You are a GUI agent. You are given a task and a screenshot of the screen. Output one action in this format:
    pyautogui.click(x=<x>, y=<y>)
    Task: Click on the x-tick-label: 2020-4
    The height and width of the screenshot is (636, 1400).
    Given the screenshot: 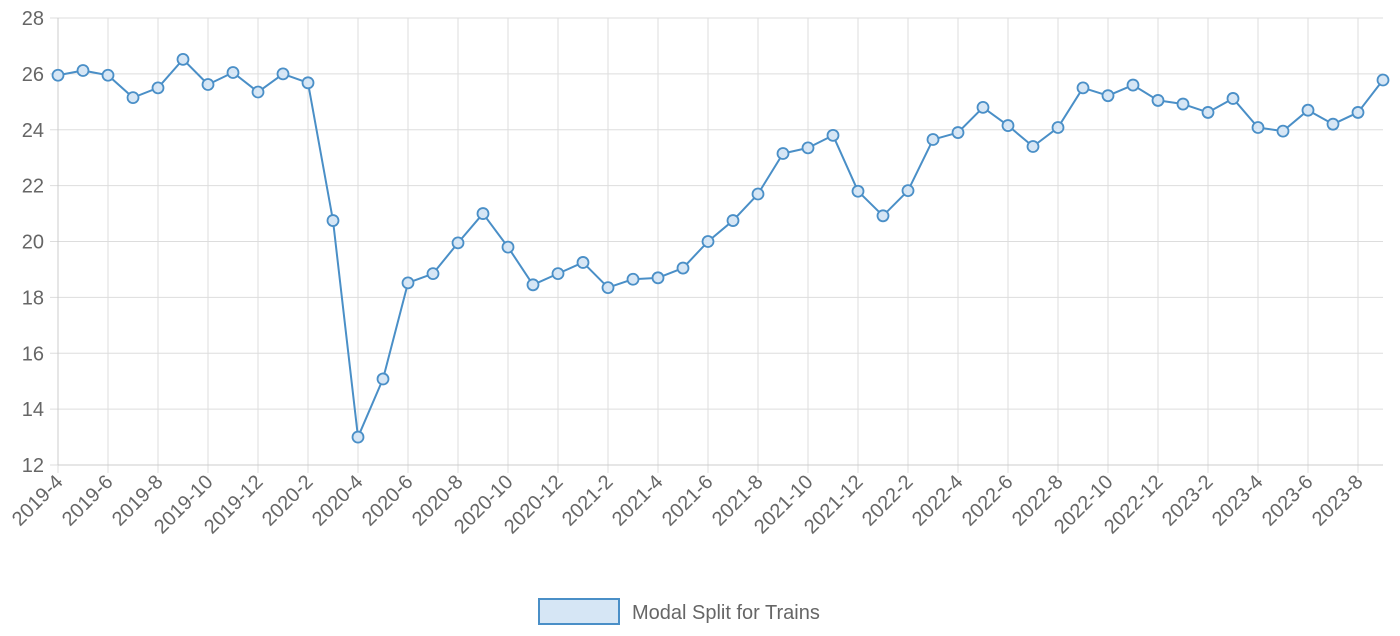 What is the action you would take?
    pyautogui.click(x=338, y=501)
    